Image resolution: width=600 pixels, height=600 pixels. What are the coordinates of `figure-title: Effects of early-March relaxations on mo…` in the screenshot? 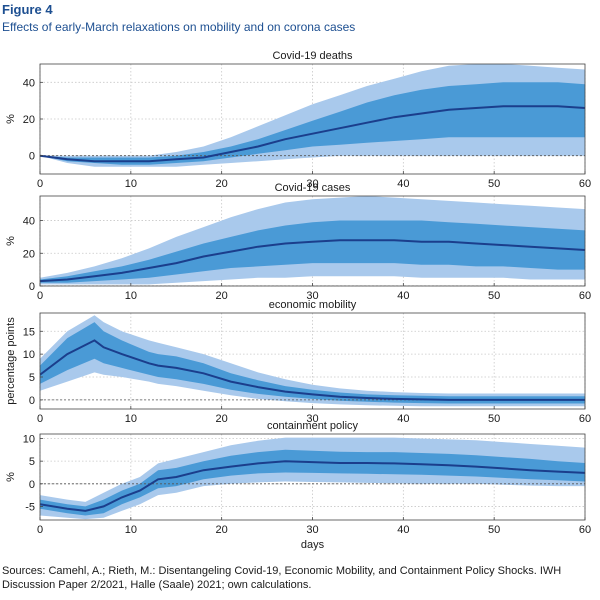 It's located at (179, 27).